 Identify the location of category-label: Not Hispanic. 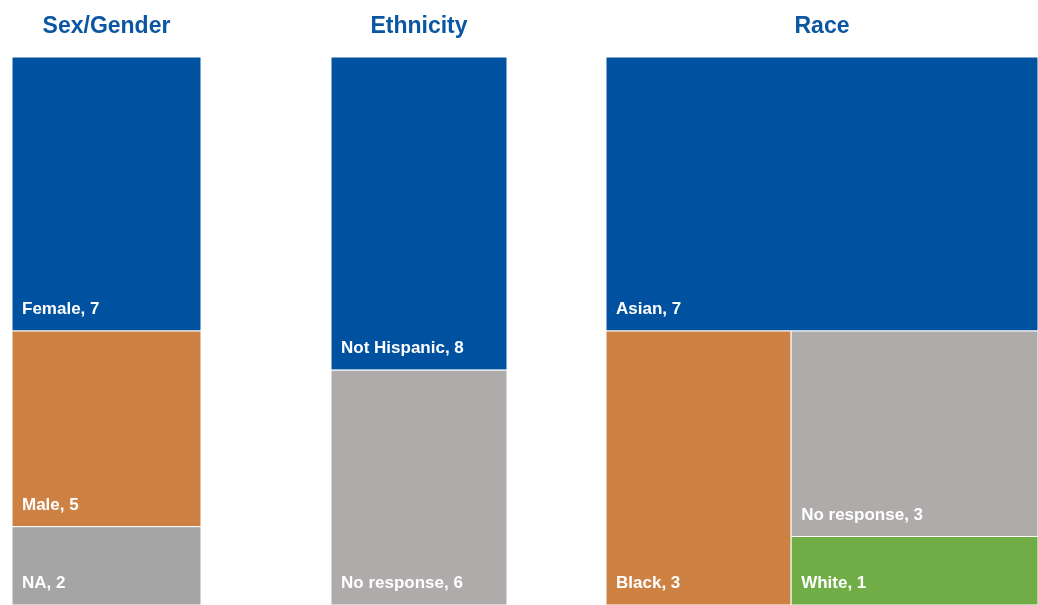
(393, 348).